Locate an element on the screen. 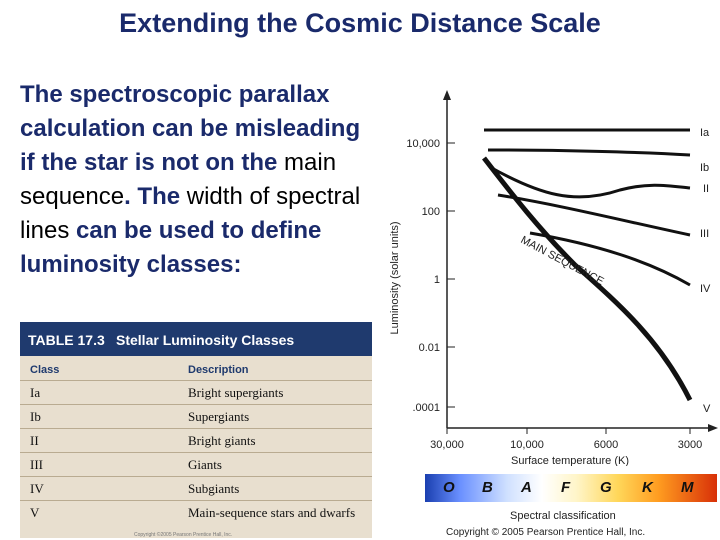 The width and height of the screenshot is (720, 540). description-cell: Bright supergiants is located at coordinates (236, 392).